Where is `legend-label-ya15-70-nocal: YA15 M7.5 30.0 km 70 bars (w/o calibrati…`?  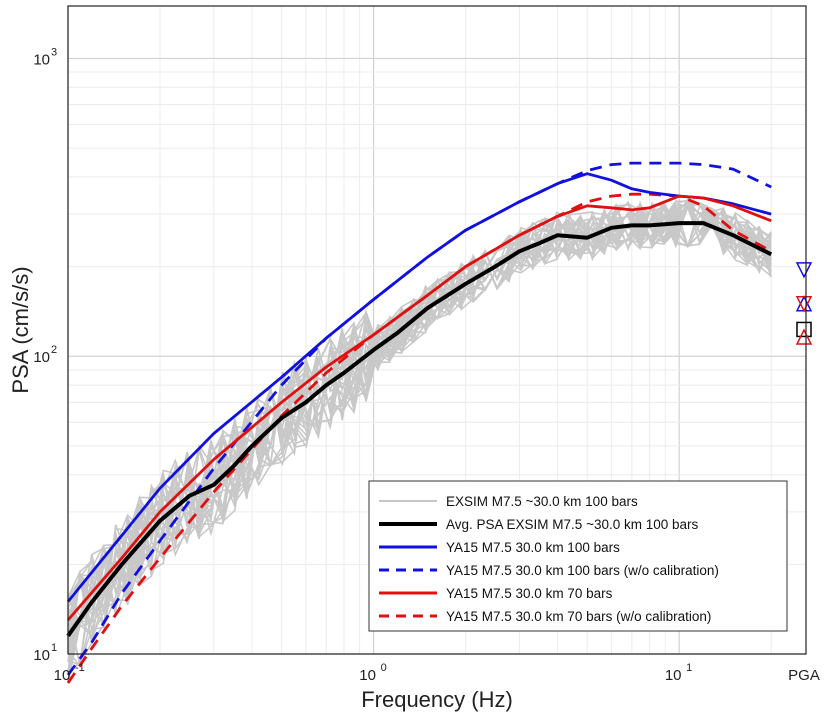 legend-label-ya15-70-nocal: YA15 M7.5 30.0 km 70 bars (w/o calibrati… is located at coordinates (578, 616).